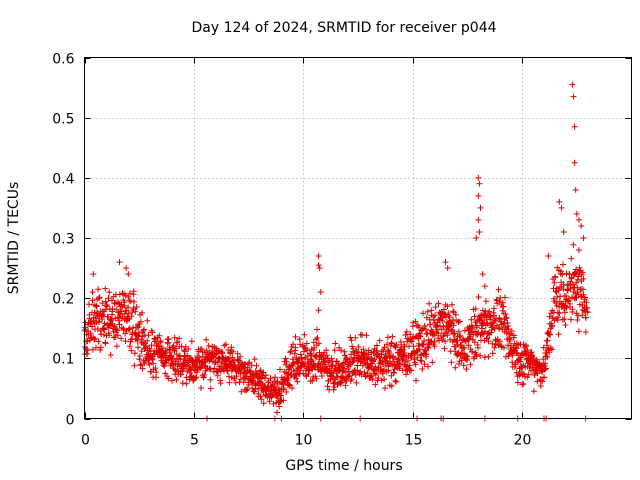 The width and height of the screenshot is (640, 480). Describe the element at coordinates (14, 238) in the screenshot. I see `y-axis-label: SRMTID / TECUs` at that location.